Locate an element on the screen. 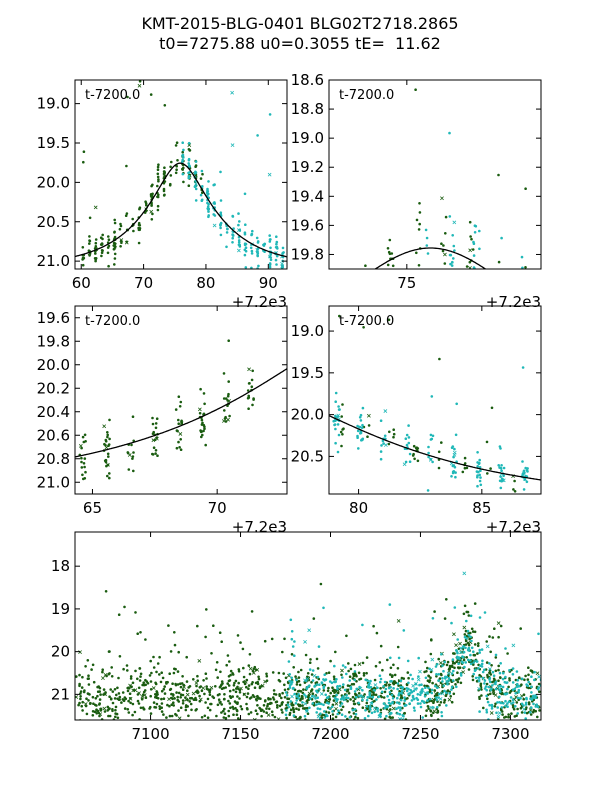 This screenshot has height=800, width=600. x-tick-label: 7150 is located at coordinates (240, 734).